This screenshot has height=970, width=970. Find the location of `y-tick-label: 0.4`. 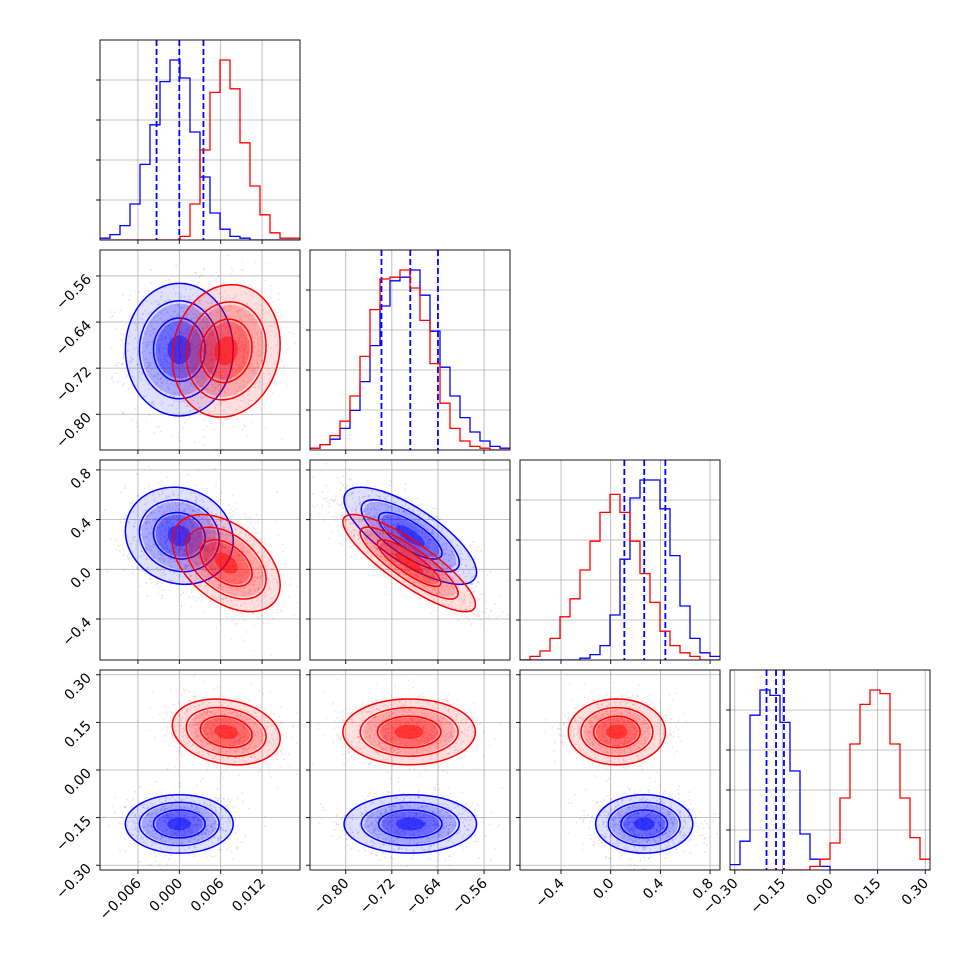

y-tick-label: 0.4 is located at coordinates (81, 528).